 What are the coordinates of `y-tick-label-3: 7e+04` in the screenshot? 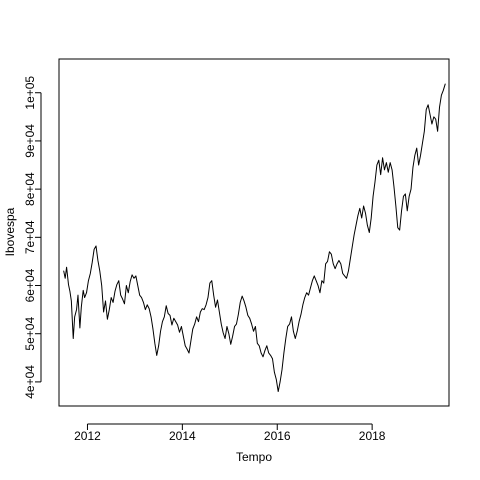 It's located at (30, 237).